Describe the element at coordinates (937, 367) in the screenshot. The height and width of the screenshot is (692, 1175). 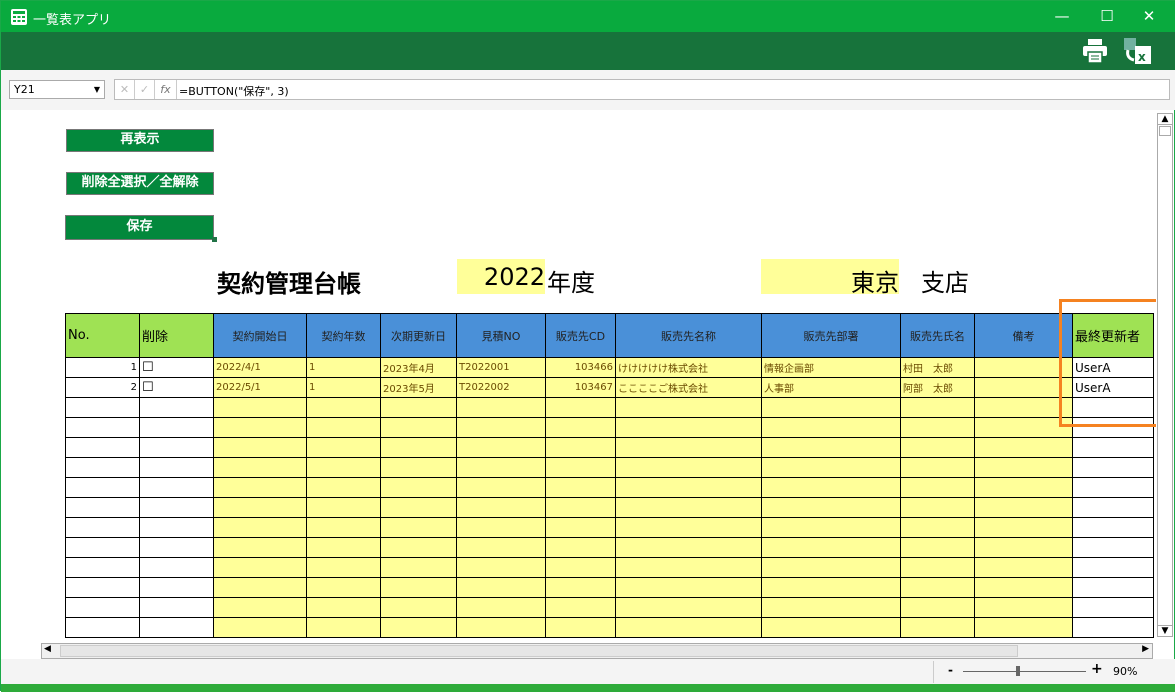
I see `table-cell: 村田 太郎` at that location.